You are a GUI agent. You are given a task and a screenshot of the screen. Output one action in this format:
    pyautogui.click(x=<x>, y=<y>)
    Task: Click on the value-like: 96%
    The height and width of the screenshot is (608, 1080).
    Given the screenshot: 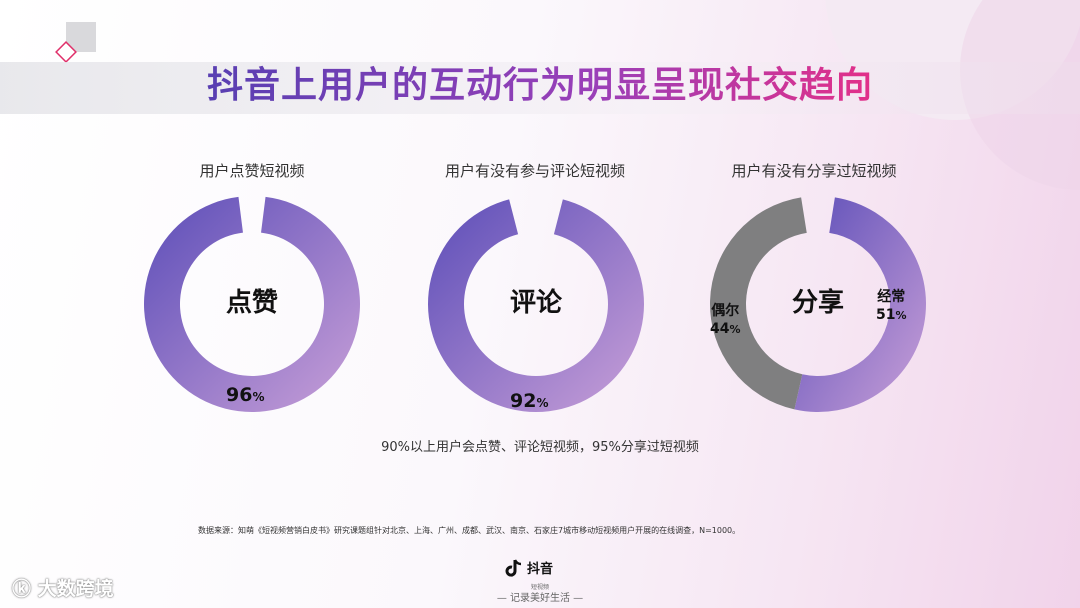 What is the action you would take?
    pyautogui.click(x=245, y=395)
    